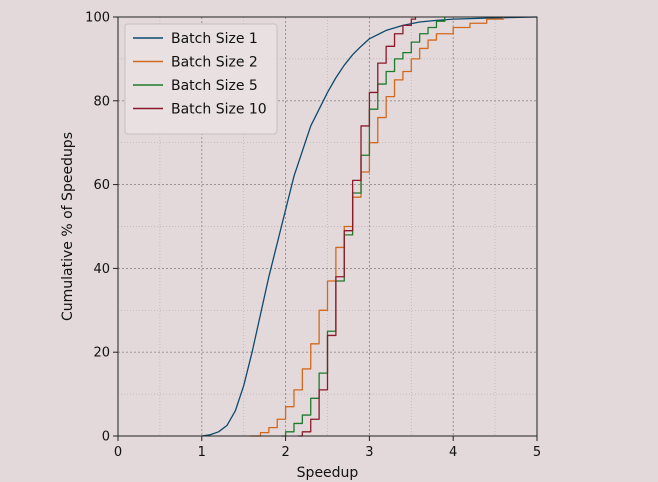  I want to click on x-tick-label: 1, so click(202, 452).